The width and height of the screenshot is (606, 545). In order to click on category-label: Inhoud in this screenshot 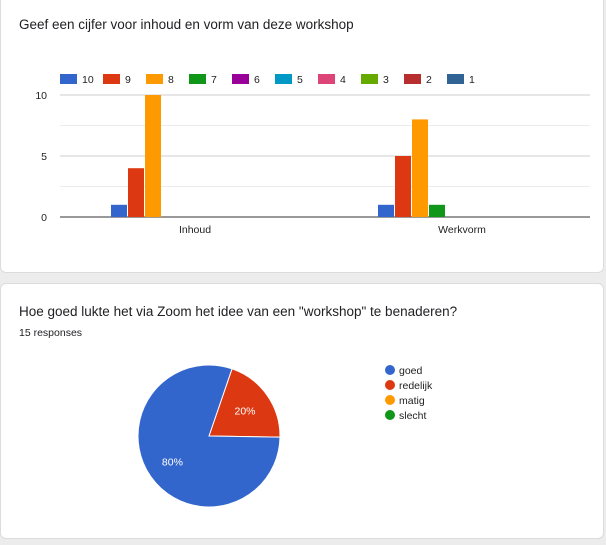, I will do `click(195, 230)`.